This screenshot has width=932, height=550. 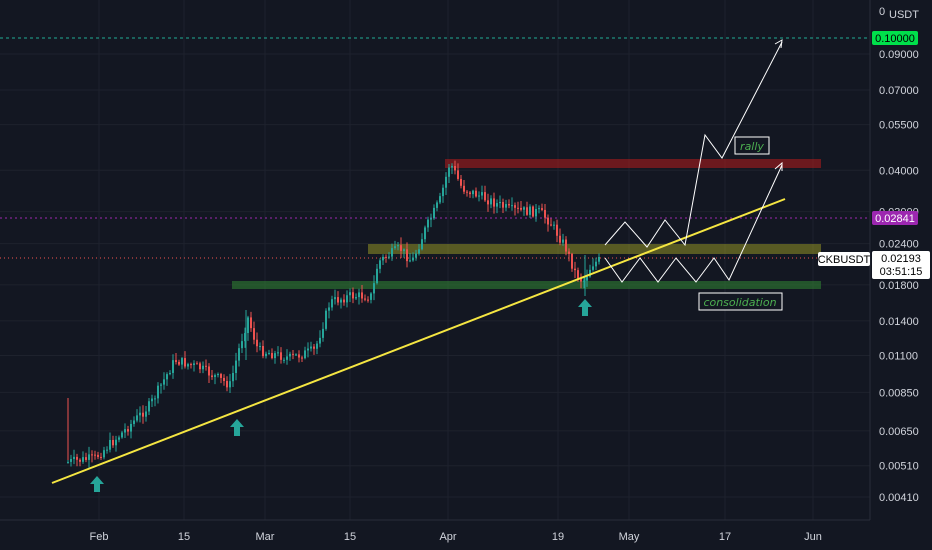 I want to click on price-tick: 0.02400, so click(x=899, y=245).